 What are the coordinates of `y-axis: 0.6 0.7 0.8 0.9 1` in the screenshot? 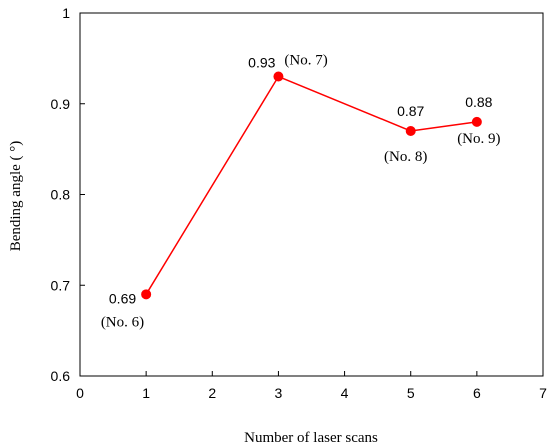 It's located at (68, 194).